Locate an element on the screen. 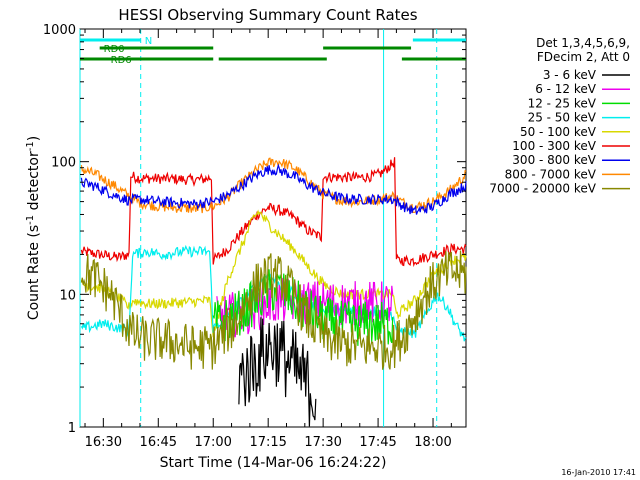 The width and height of the screenshot is (640, 480). y-axis-label-mid: detector is located at coordinates (34, 183).